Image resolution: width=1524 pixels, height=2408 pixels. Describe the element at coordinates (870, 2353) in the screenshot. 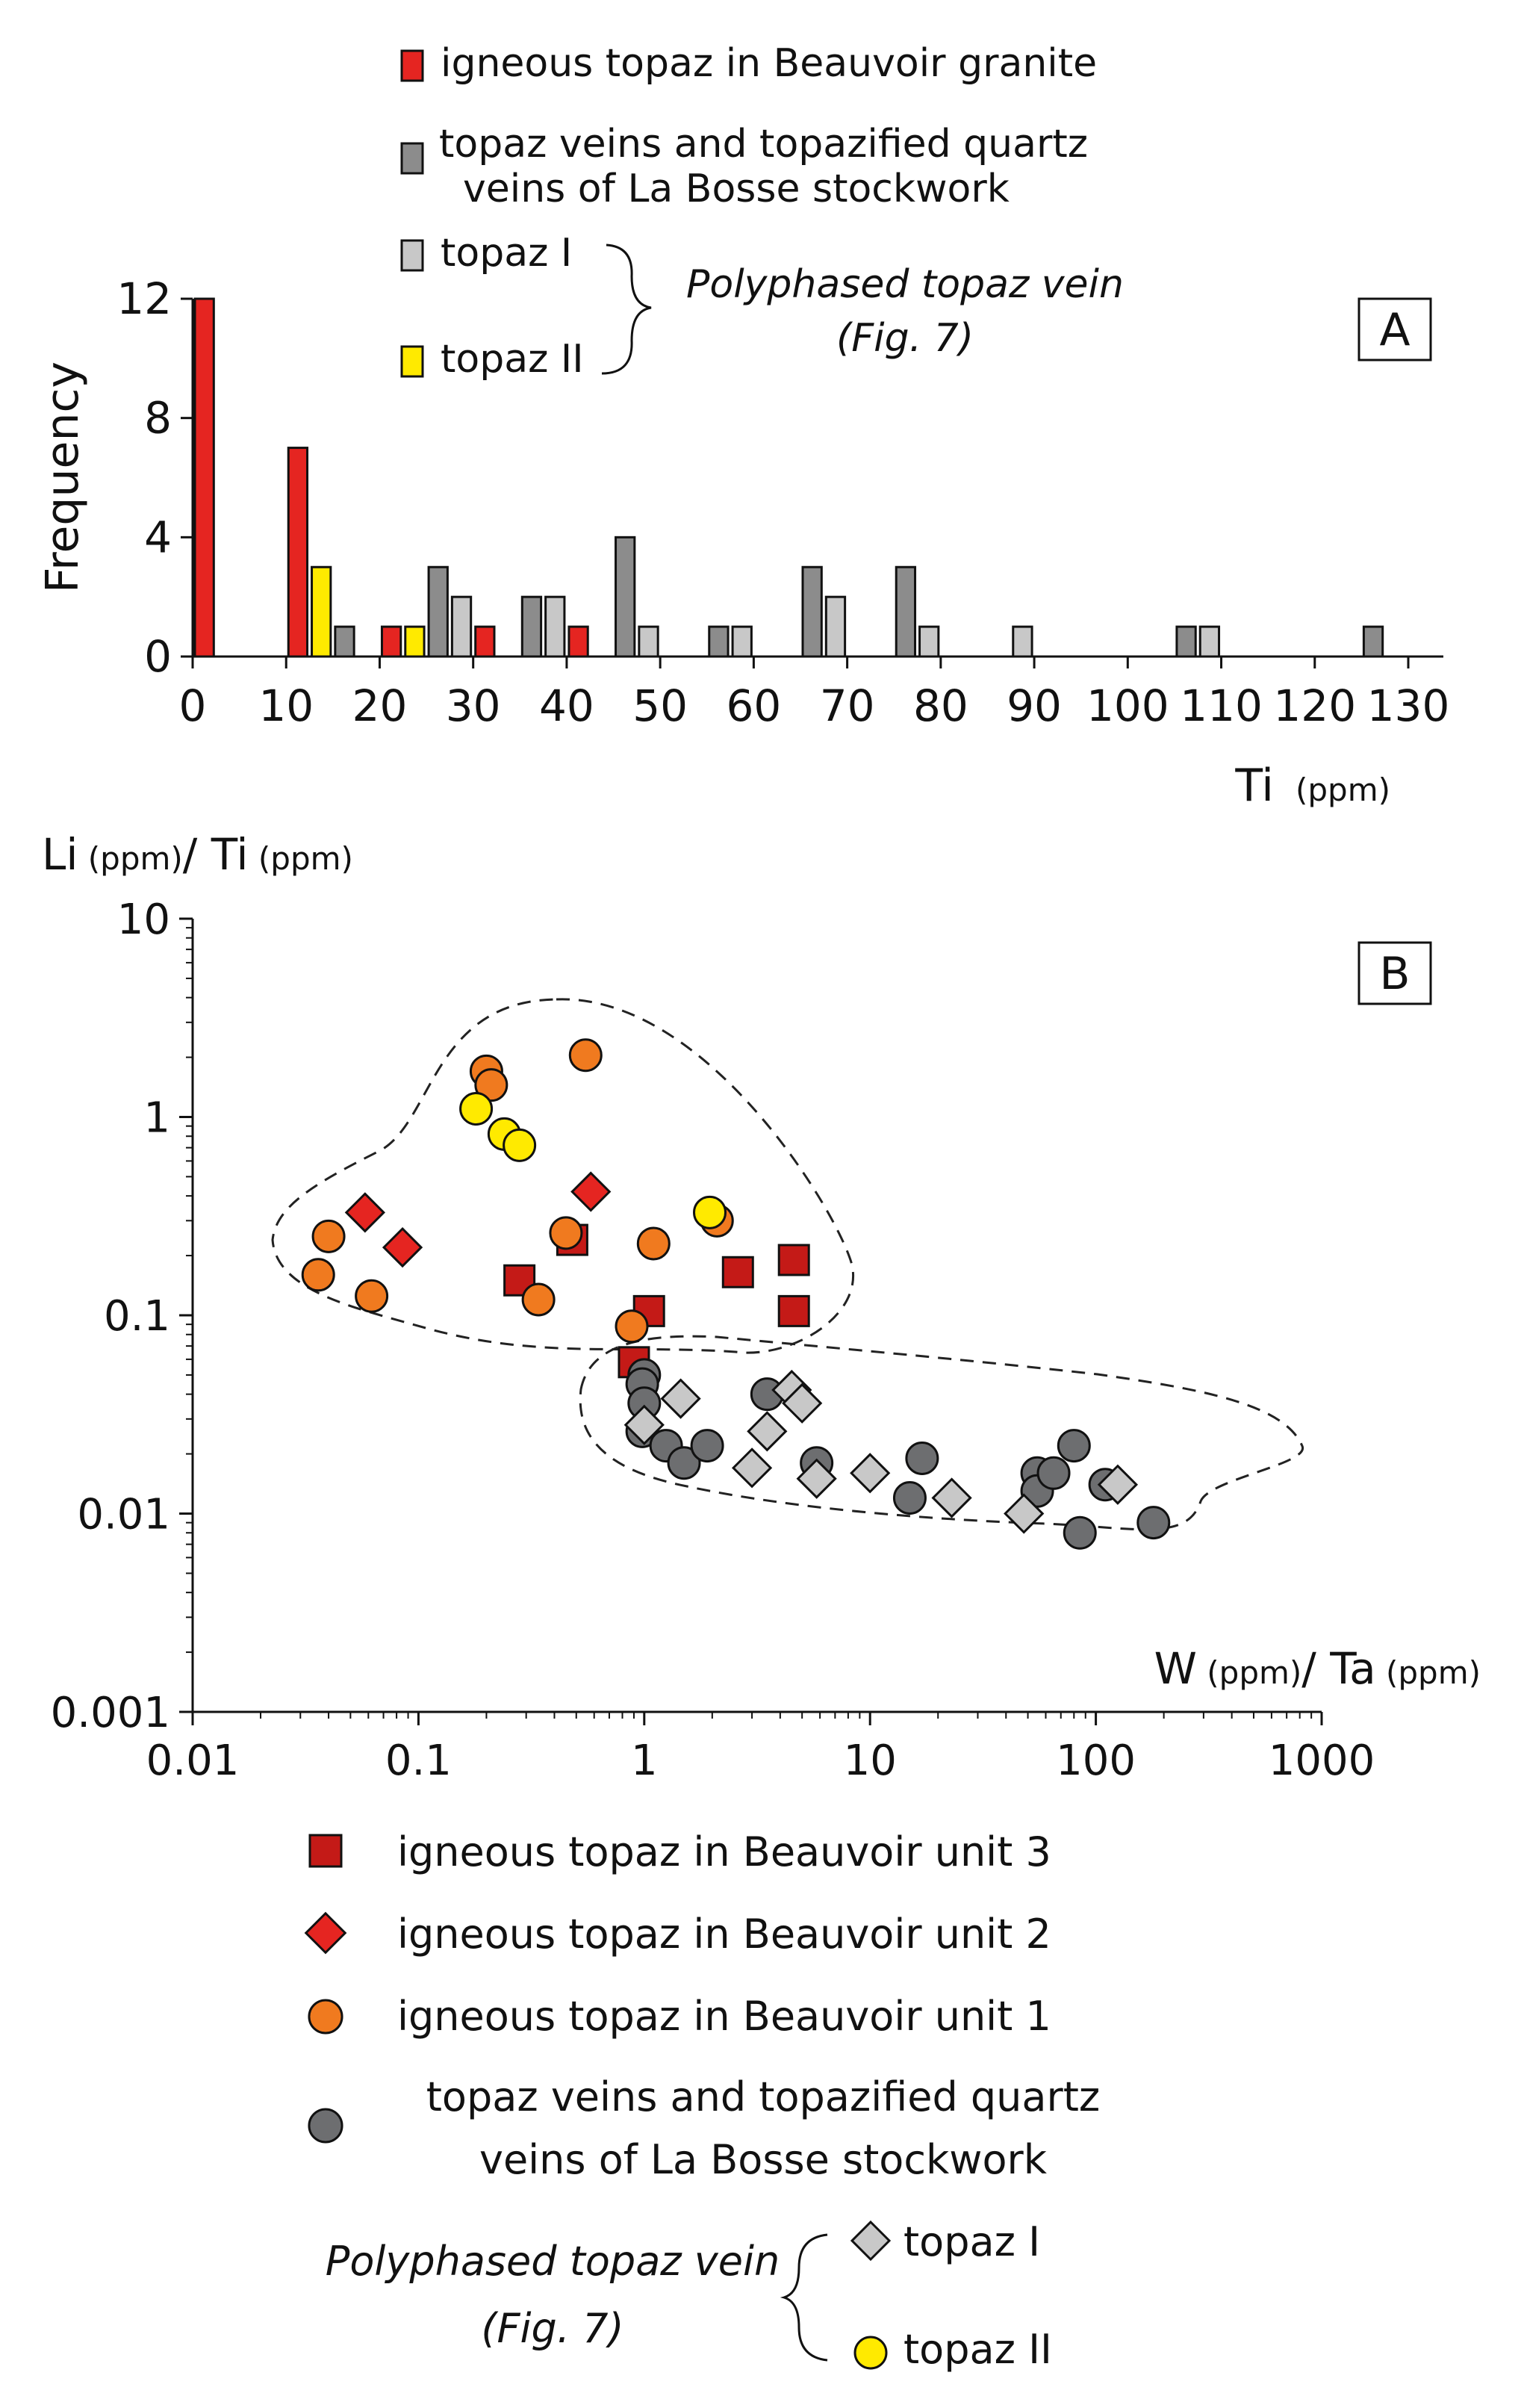

I see `legend-marker-topaz2` at that location.